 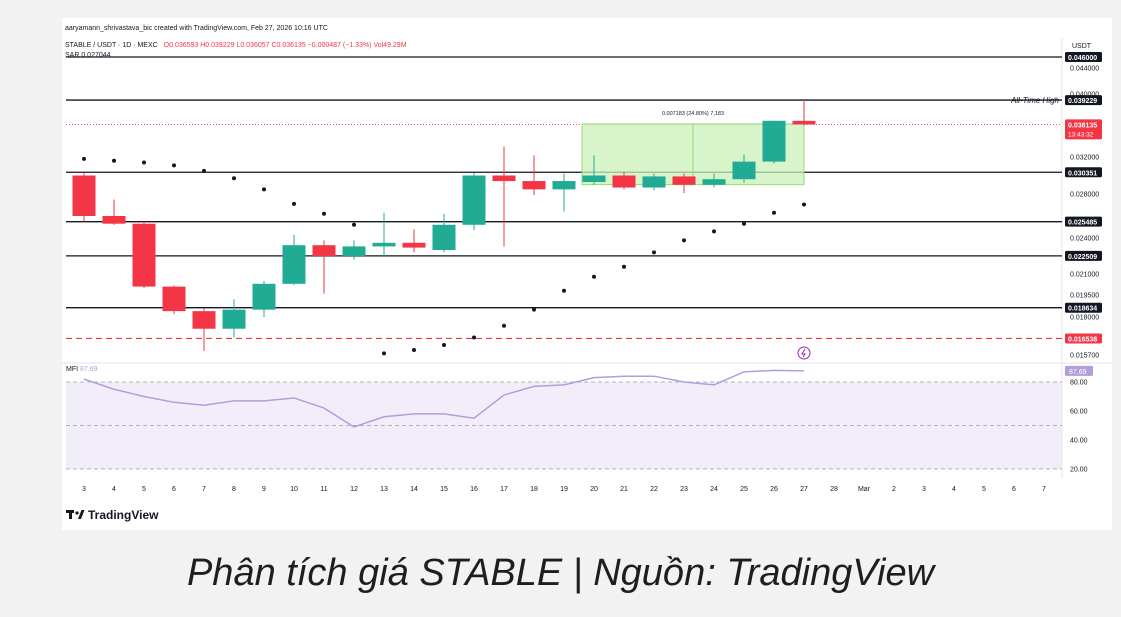 I want to click on mfi-value-label: 87.69, so click(x=1078, y=372).